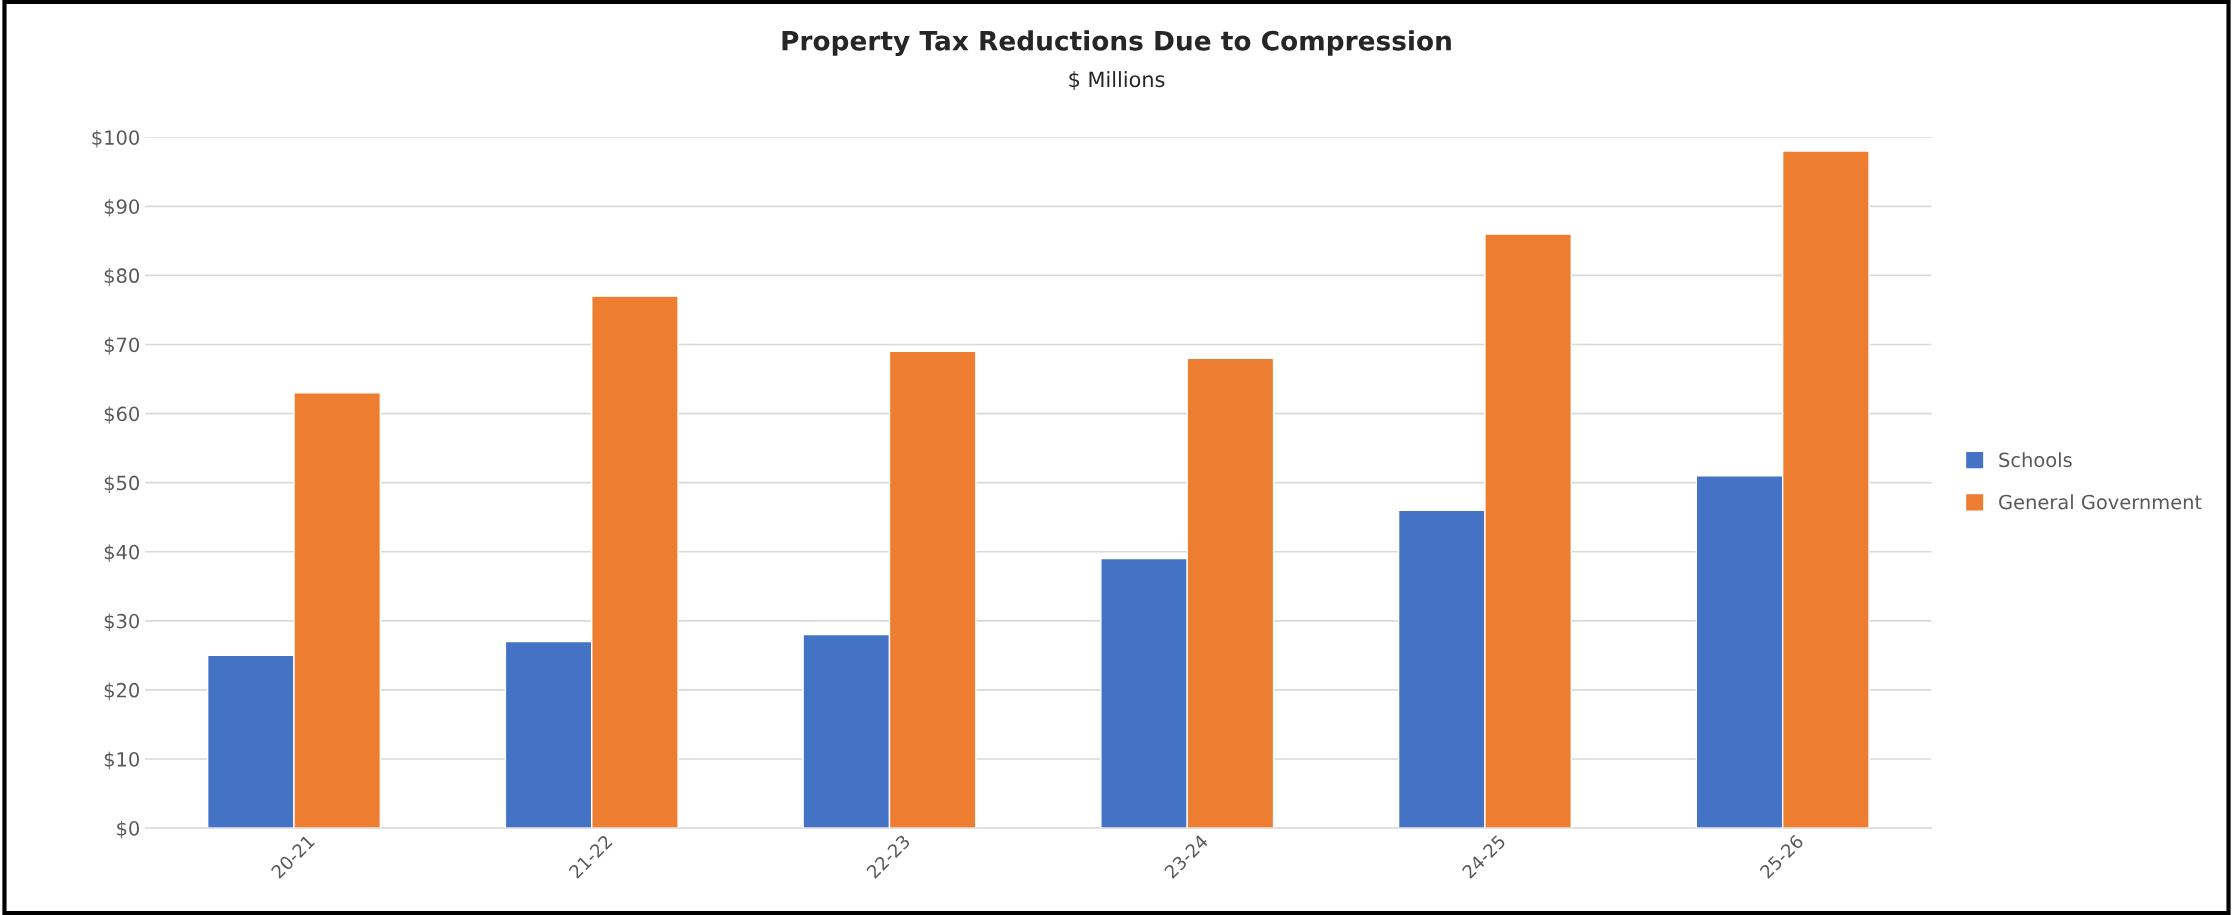  I want to click on legend-label: Schools, so click(2035, 460).